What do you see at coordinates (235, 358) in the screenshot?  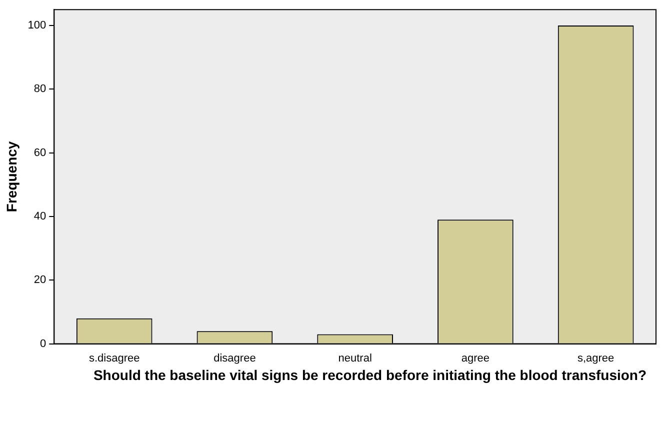 I see `x-tick-label: disagree` at bounding box center [235, 358].